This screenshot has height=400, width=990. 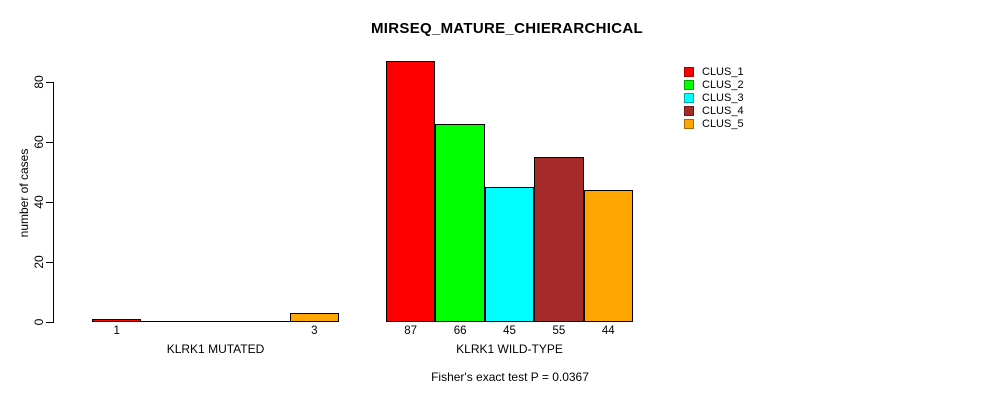 I want to click on legend-entry-label: CLUS_4, so click(x=723, y=110).